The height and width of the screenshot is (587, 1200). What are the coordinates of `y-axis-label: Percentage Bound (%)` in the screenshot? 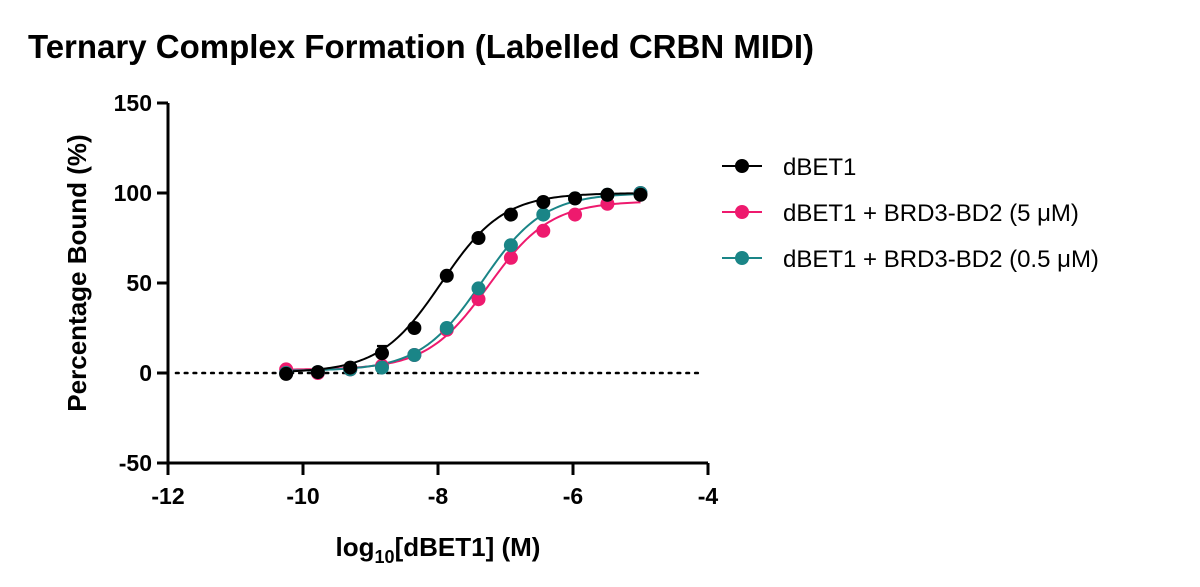 It's located at (77, 272).